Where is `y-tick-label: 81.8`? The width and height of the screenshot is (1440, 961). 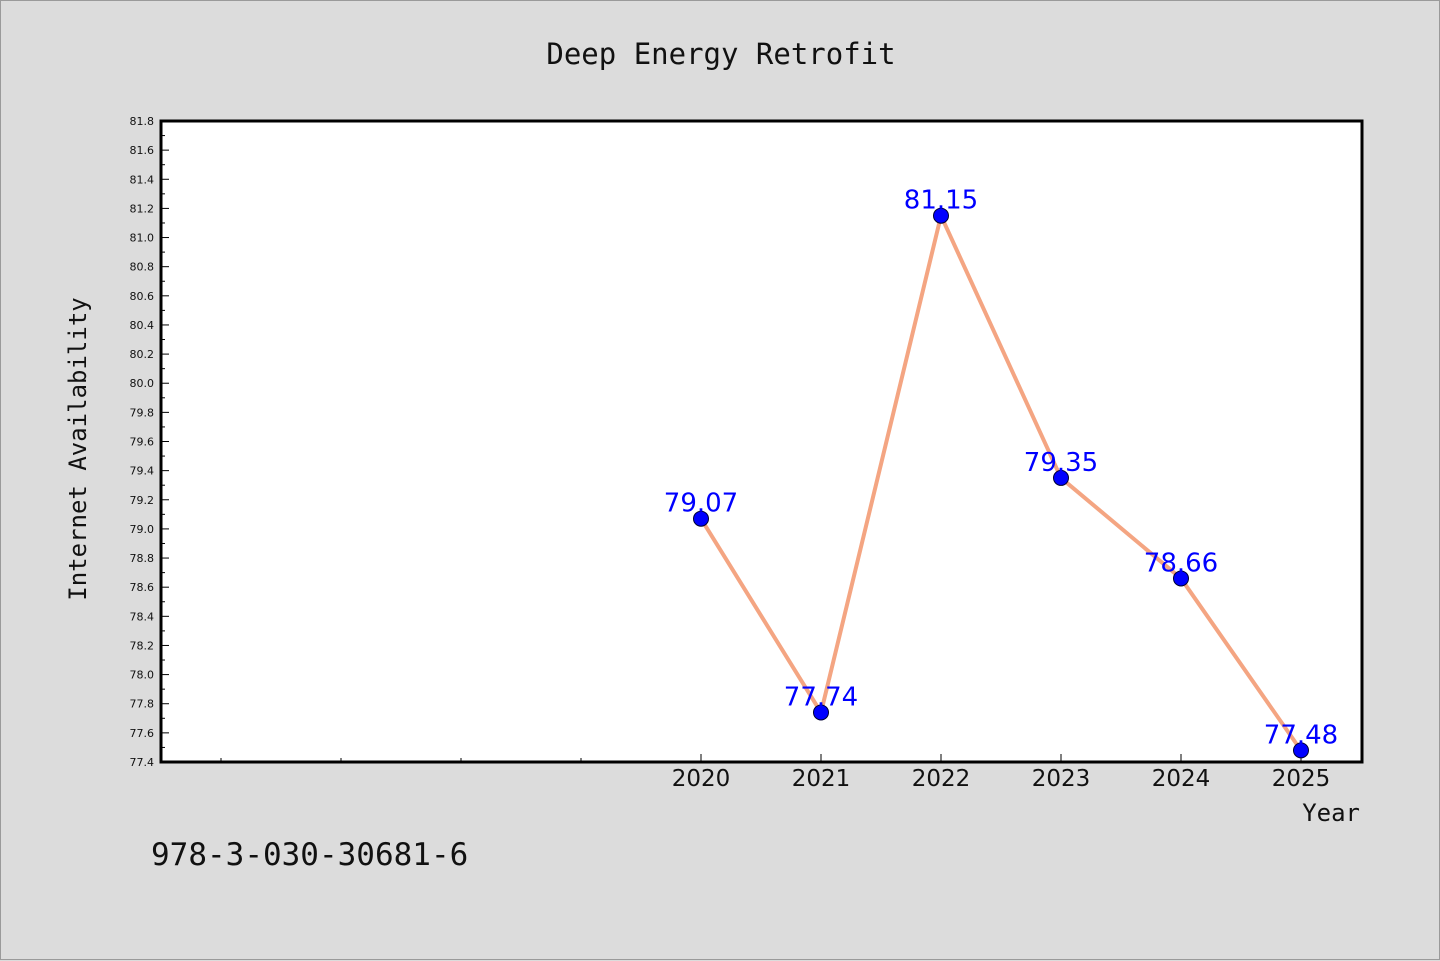 y-tick-label: 81.8 is located at coordinates (142, 121).